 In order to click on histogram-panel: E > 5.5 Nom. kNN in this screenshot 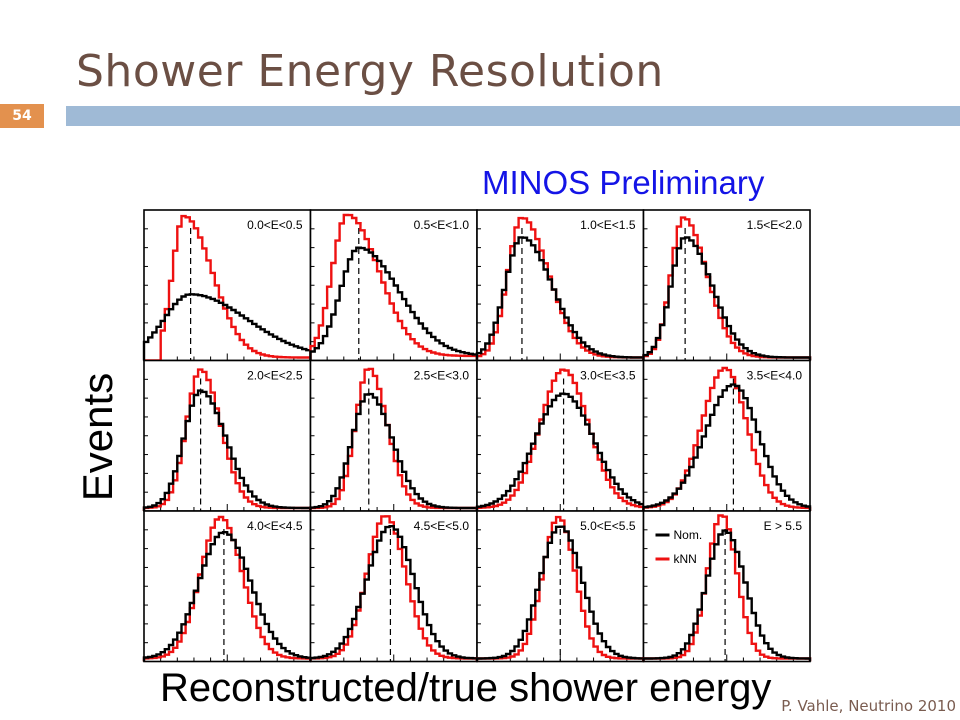, I will do `click(727, 586)`.